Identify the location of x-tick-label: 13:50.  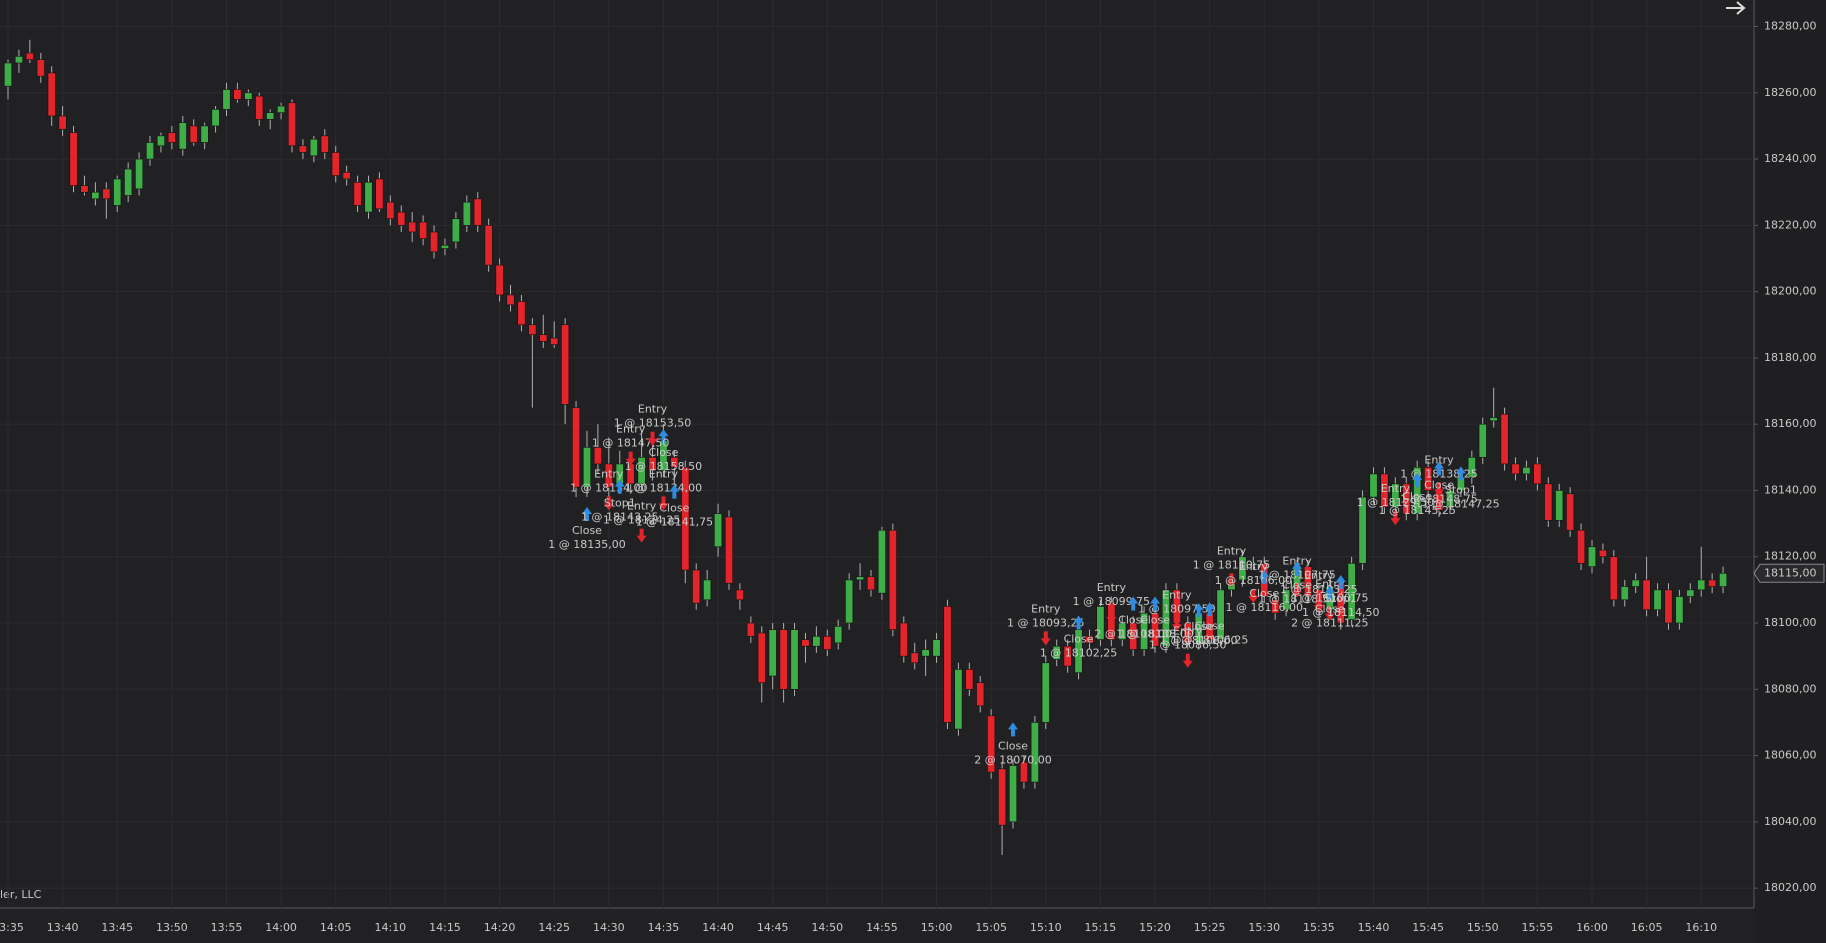
(172, 927).